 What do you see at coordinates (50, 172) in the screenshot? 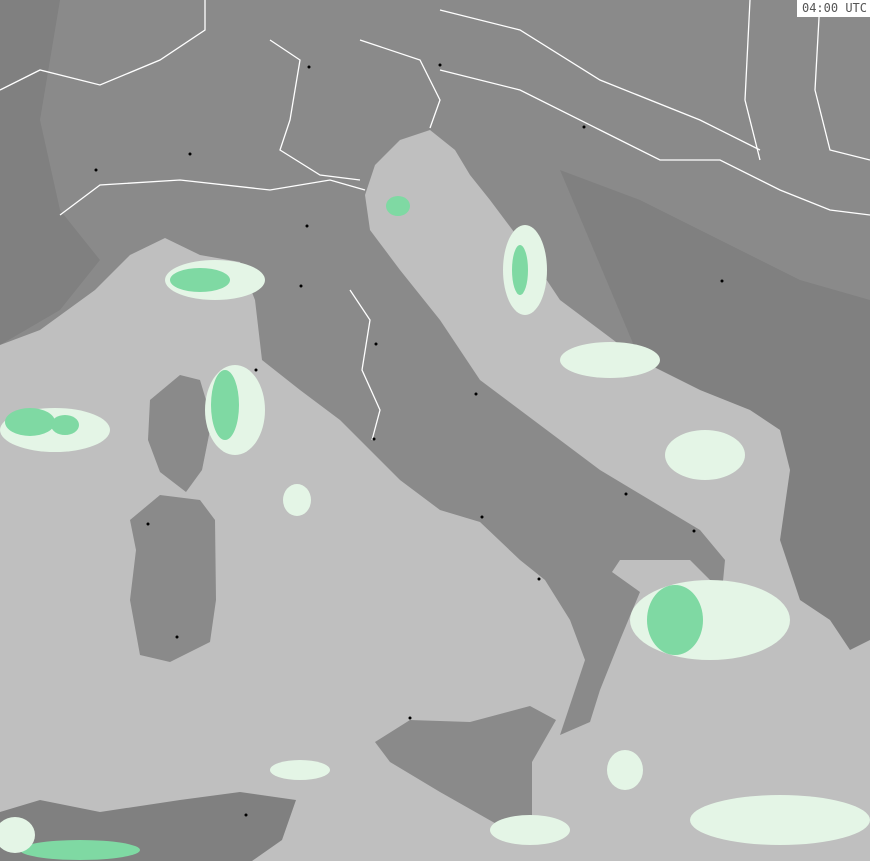
I see `land-france` at bounding box center [50, 172].